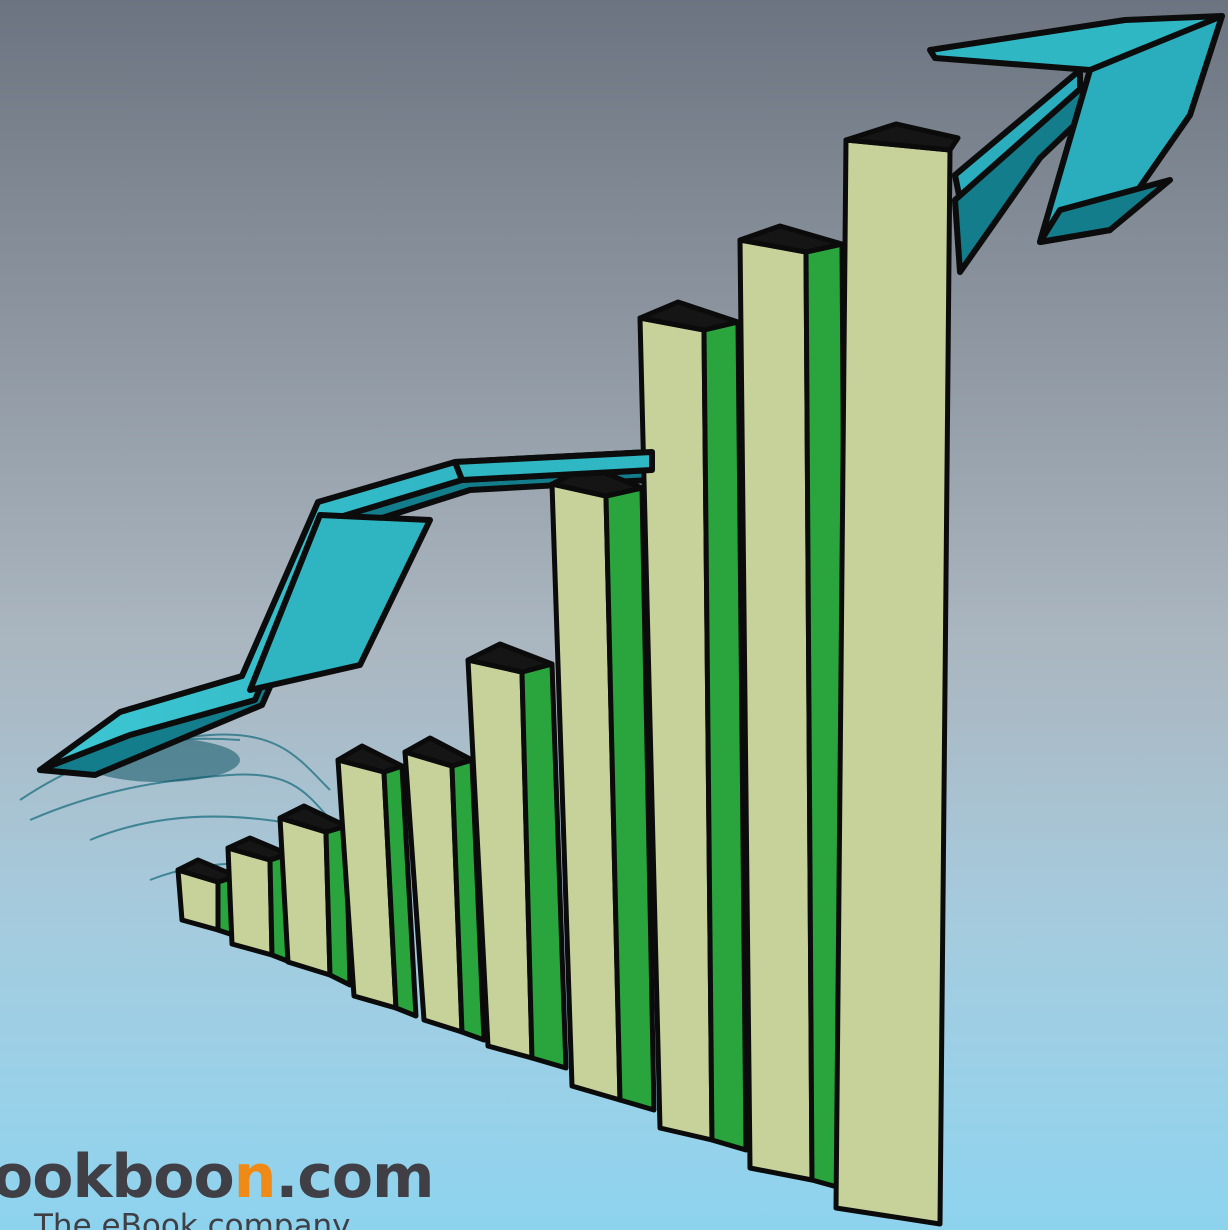 The height and width of the screenshot is (1230, 1228). I want to click on brand-name-accent: n, so click(255, 1177).